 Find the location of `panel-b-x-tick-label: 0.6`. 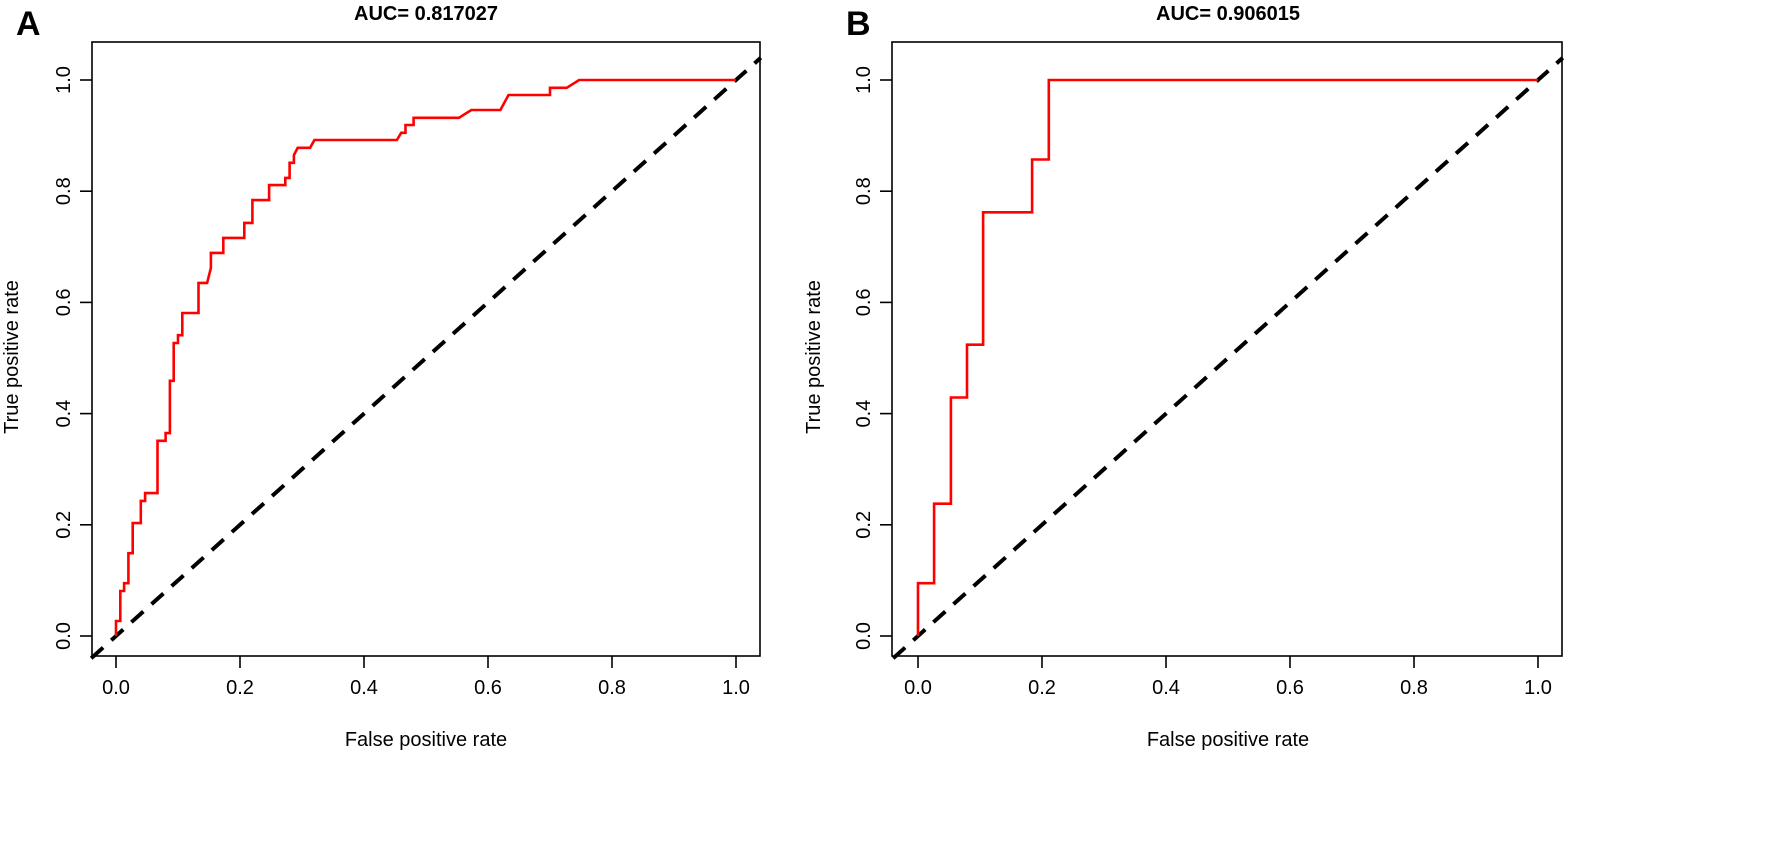

panel-b-x-tick-label: 0.6 is located at coordinates (1290, 688).